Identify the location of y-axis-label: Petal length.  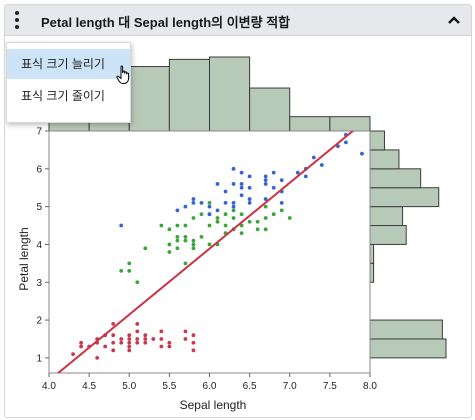
(24, 258).